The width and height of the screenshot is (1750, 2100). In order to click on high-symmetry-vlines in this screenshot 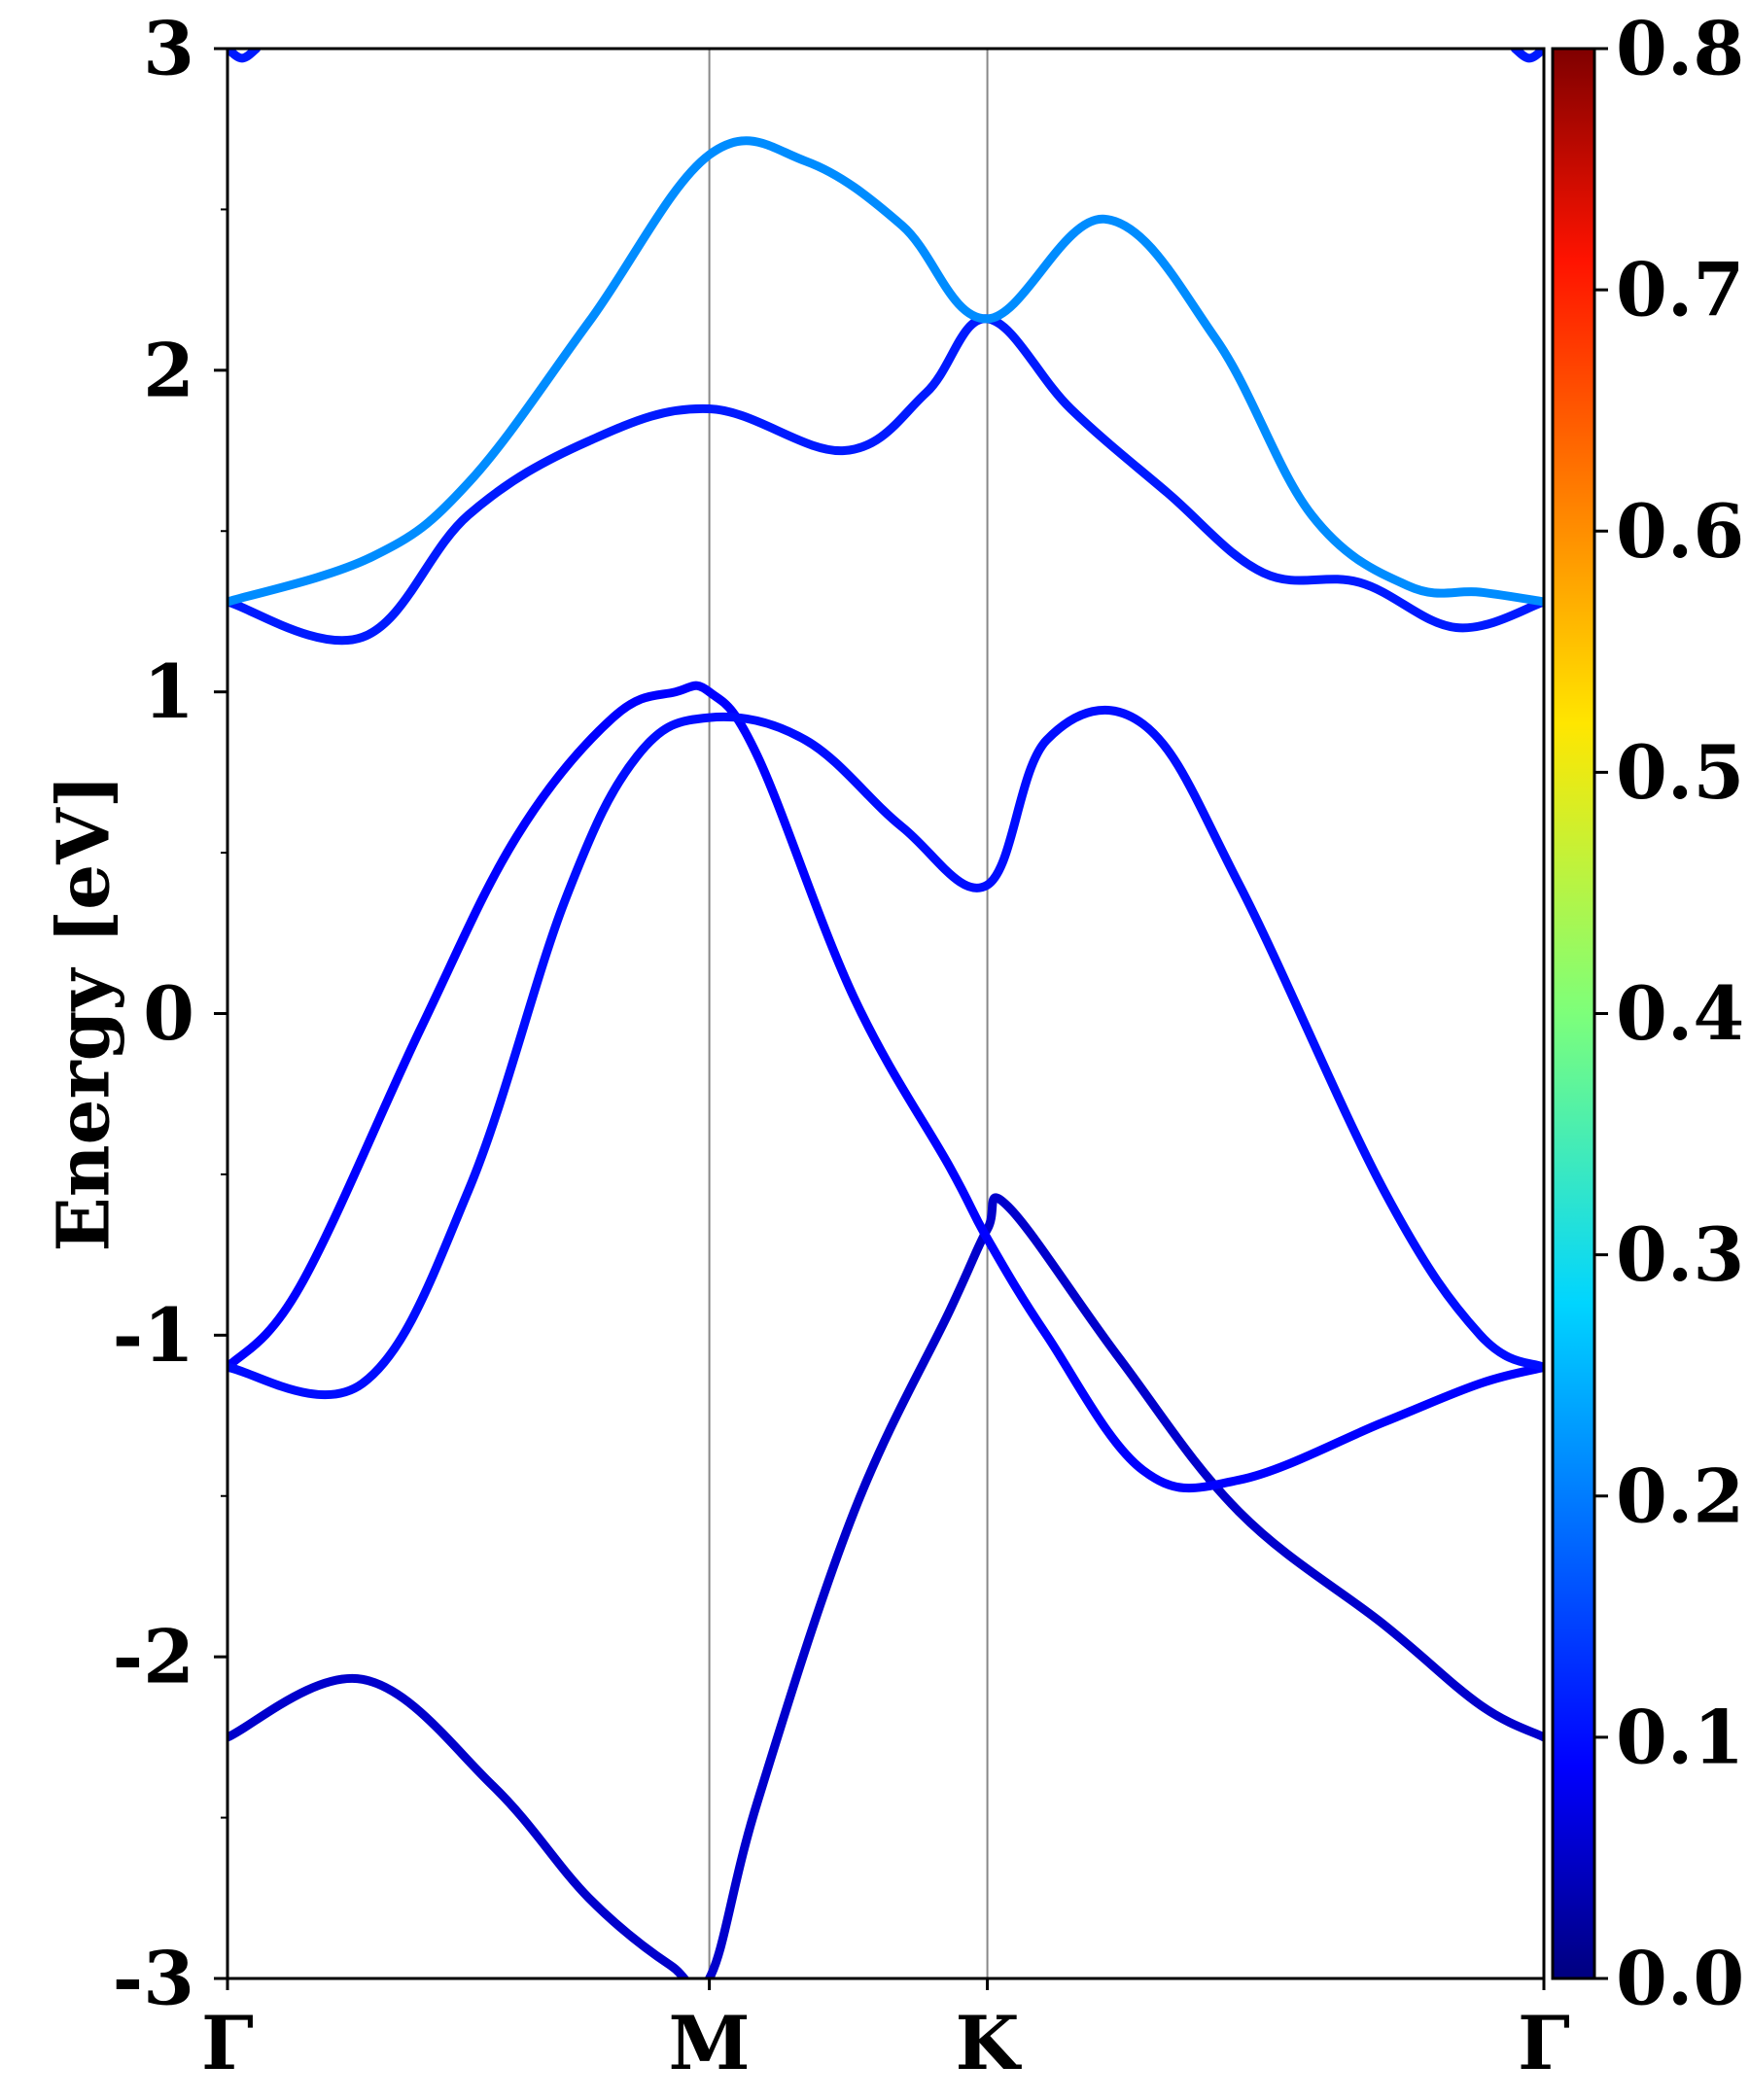, I will do `click(848, 1013)`.